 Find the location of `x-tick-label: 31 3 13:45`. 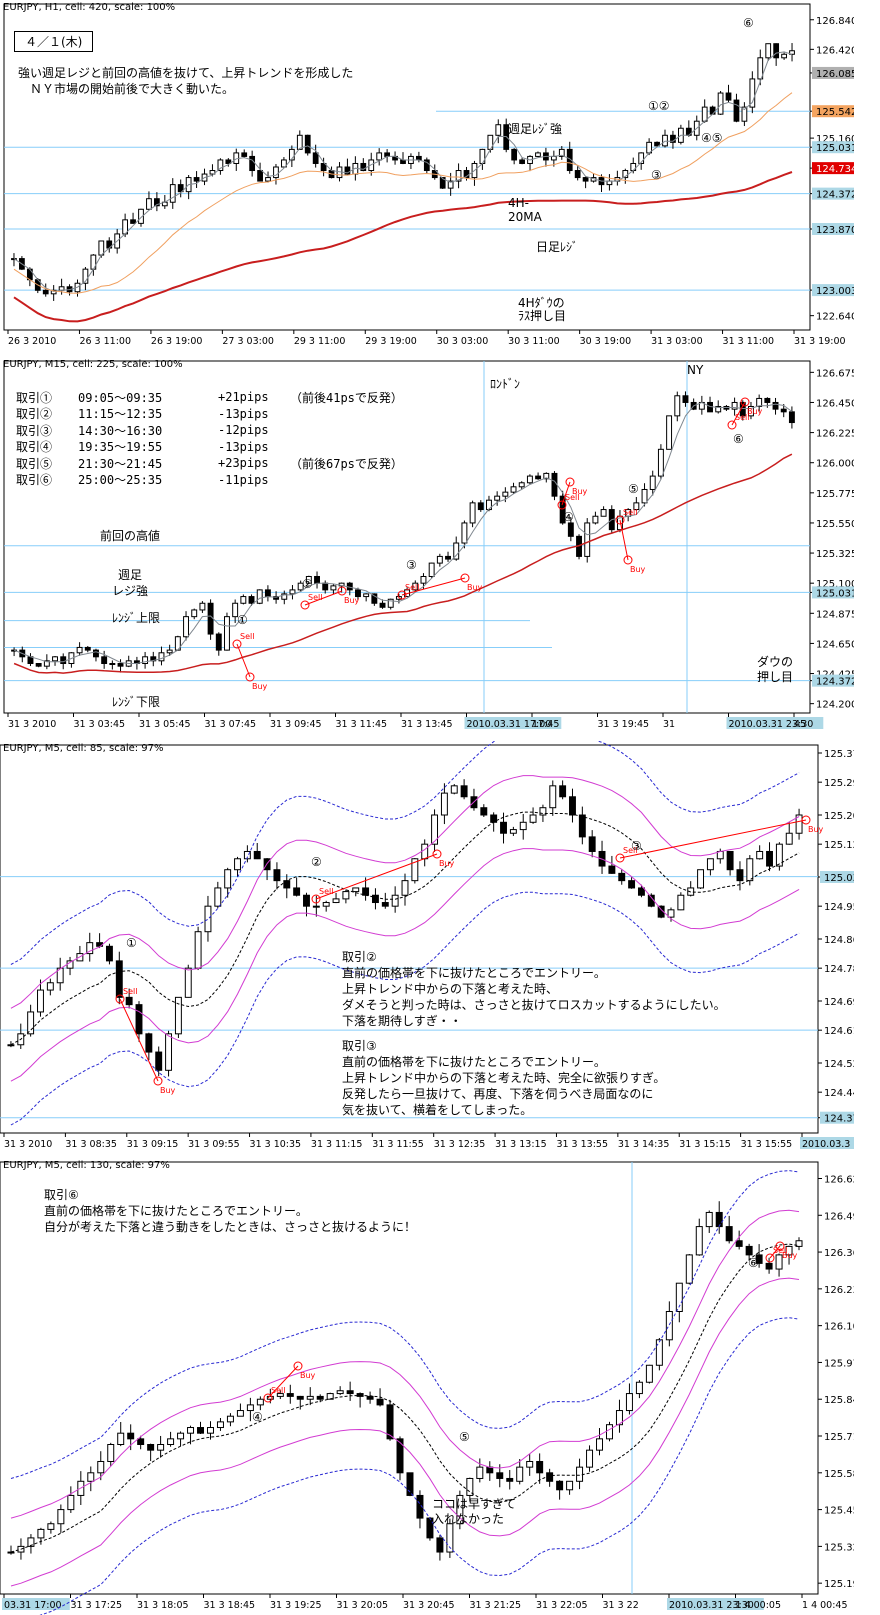

x-tick-label: 31 3 13:45 is located at coordinates (427, 724).